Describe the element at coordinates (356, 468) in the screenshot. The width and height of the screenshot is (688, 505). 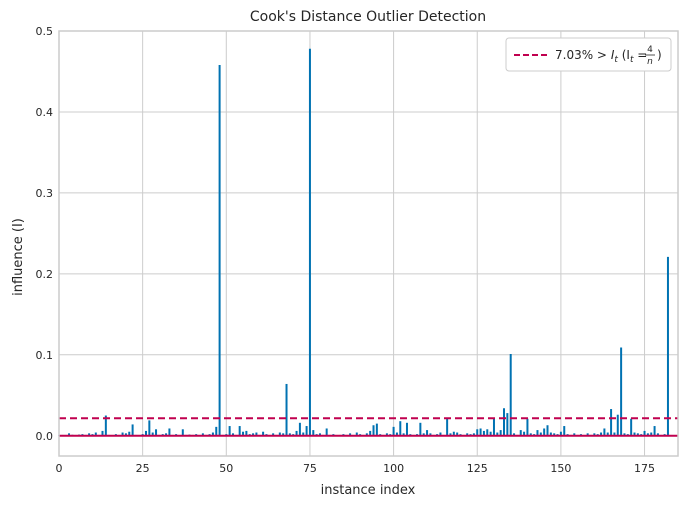
I see `x-tick-labels: 0 25 50 75 100 125 150 175` at that location.